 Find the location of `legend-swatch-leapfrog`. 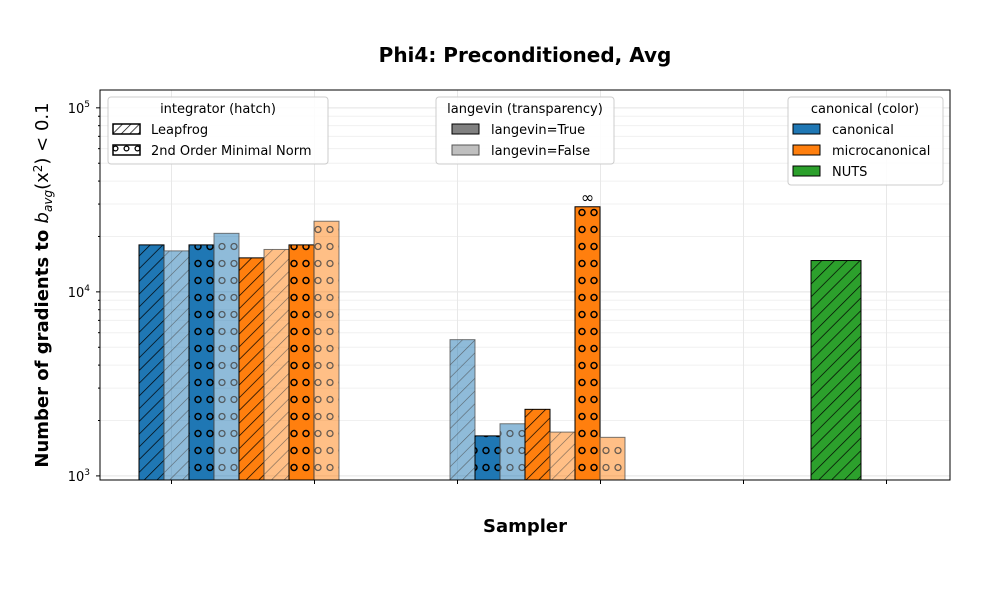

legend-swatch-leapfrog is located at coordinates (126, 129).